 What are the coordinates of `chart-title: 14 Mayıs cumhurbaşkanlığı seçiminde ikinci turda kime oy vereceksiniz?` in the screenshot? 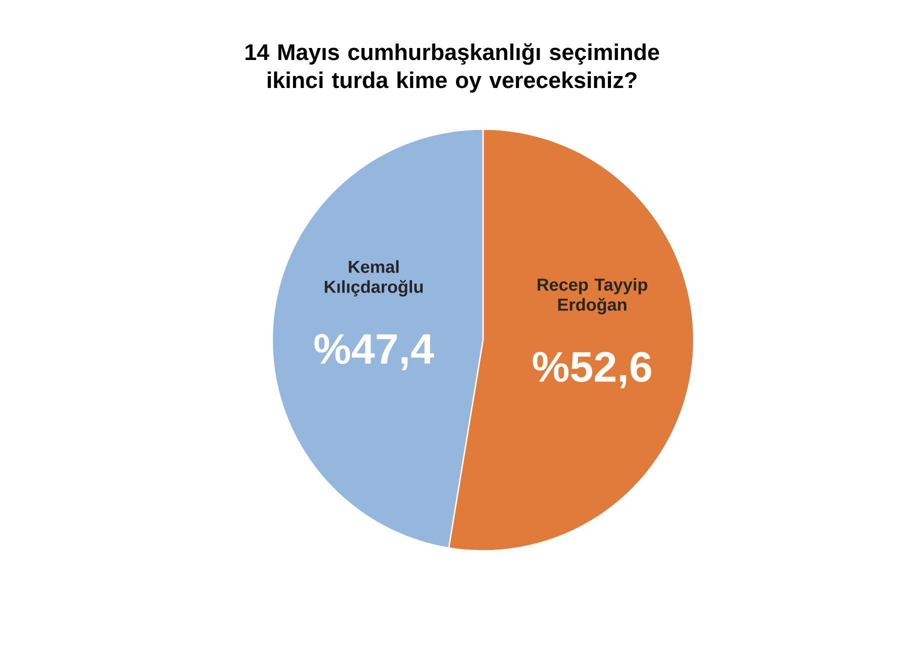 It's located at (453, 68).